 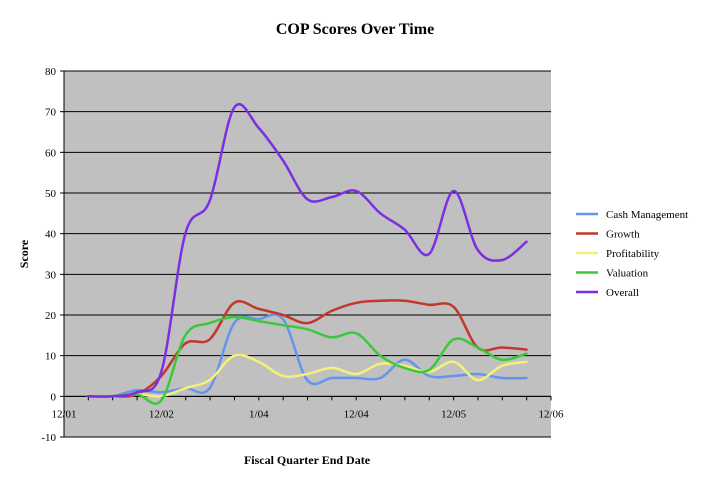 What do you see at coordinates (623, 235) in the screenshot?
I see `legend-label-growth: Growth` at bounding box center [623, 235].